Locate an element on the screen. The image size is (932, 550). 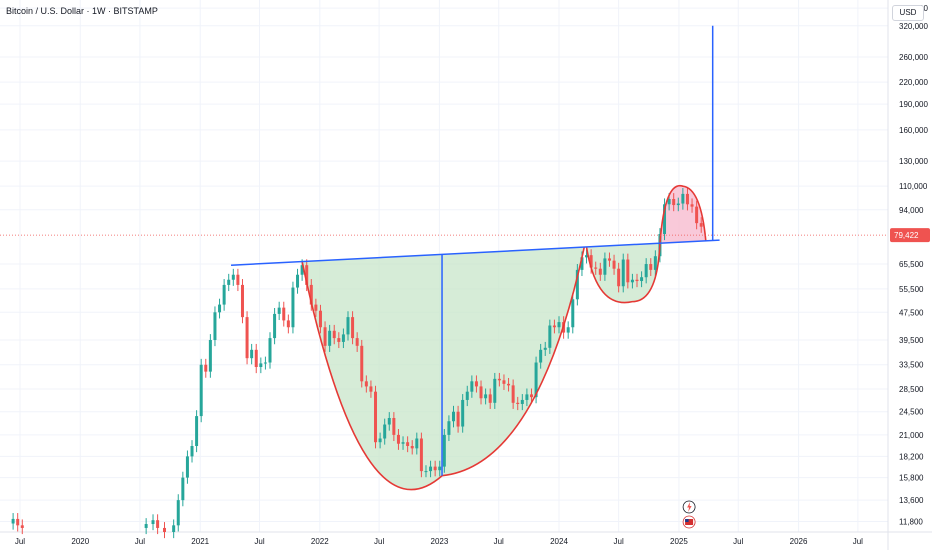
last-price-tag: 79,422 is located at coordinates (465, 235).